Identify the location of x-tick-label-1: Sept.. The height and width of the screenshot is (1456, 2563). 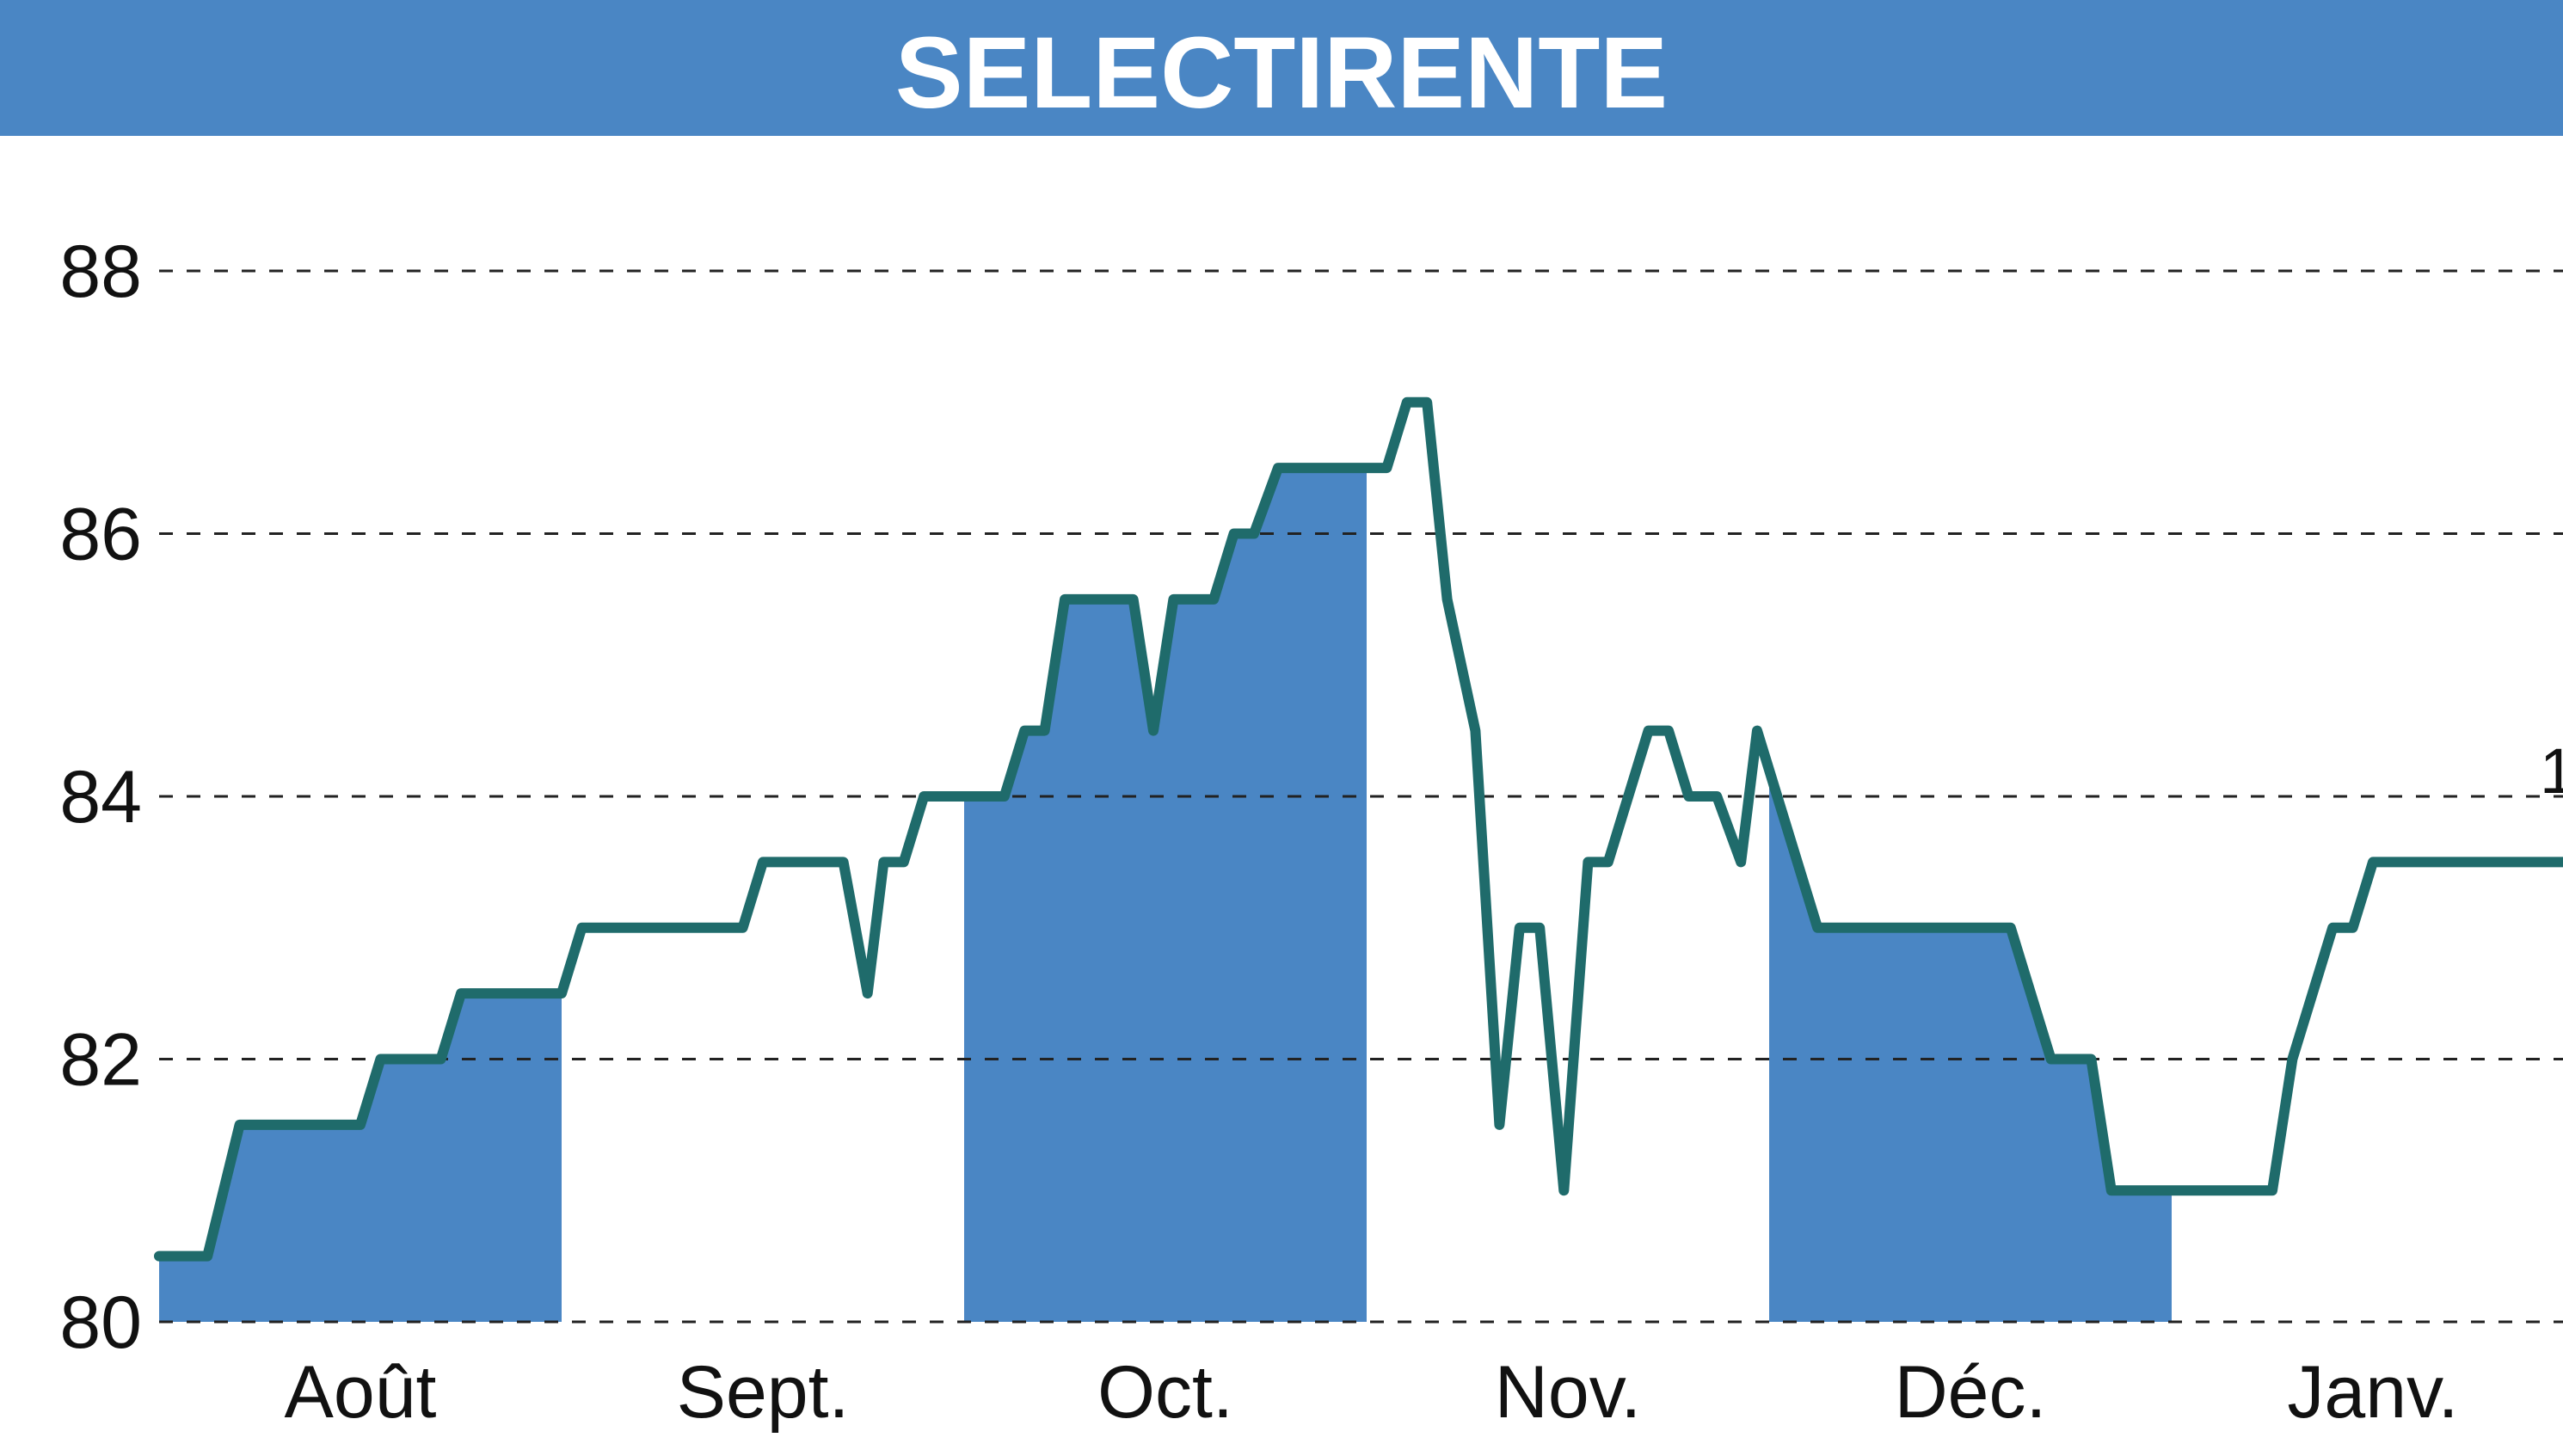
(763, 1393).